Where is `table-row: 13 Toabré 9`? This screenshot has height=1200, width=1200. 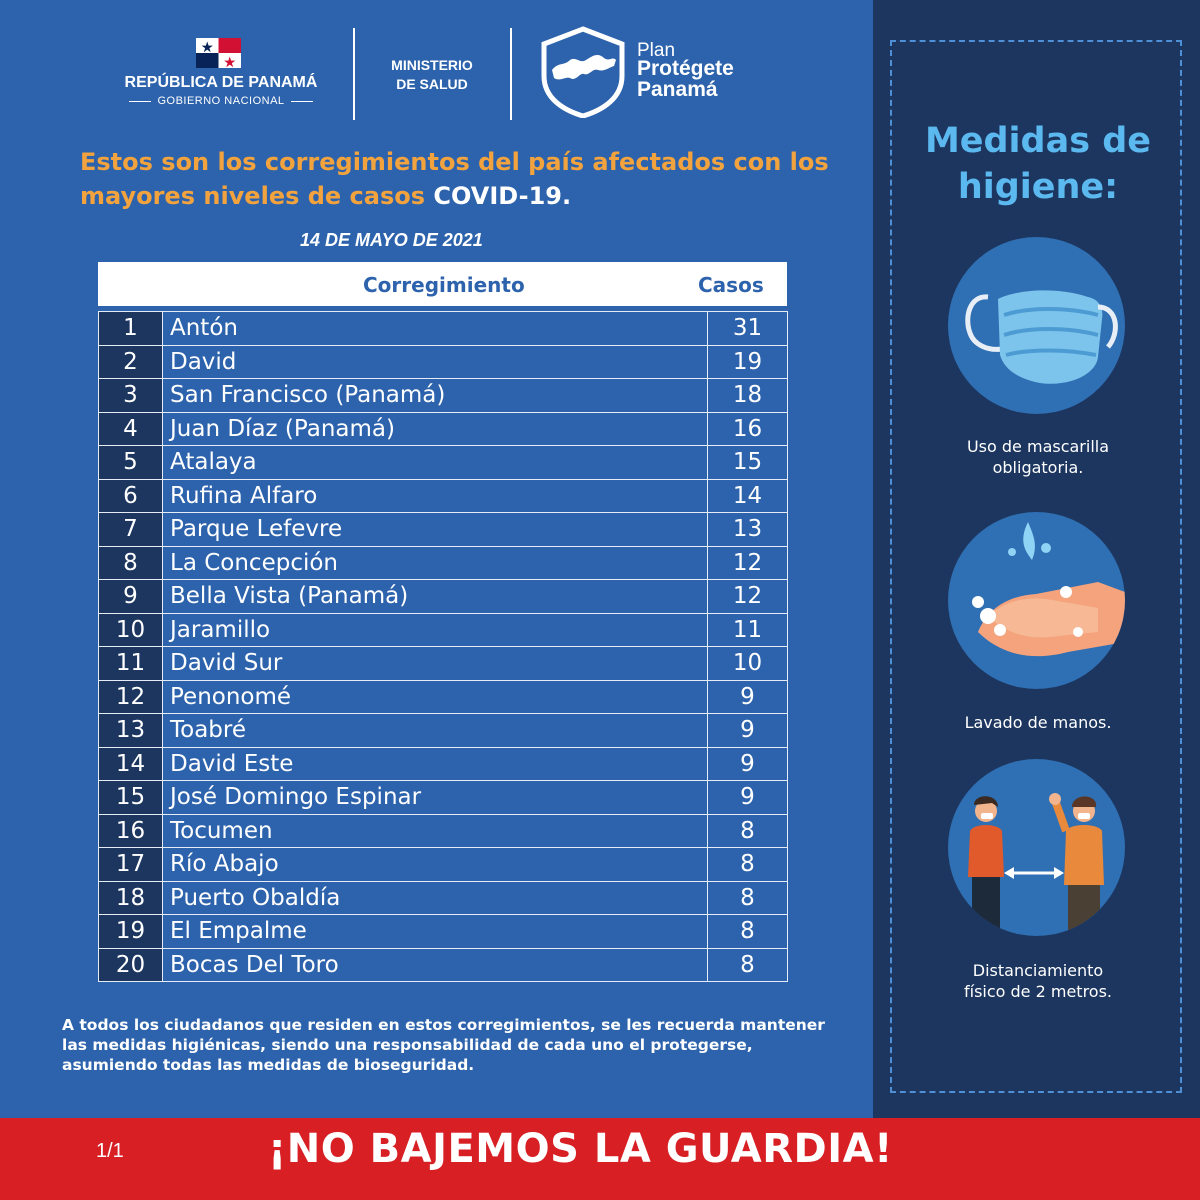
table-row: 13 Toabré 9 is located at coordinates (443, 730).